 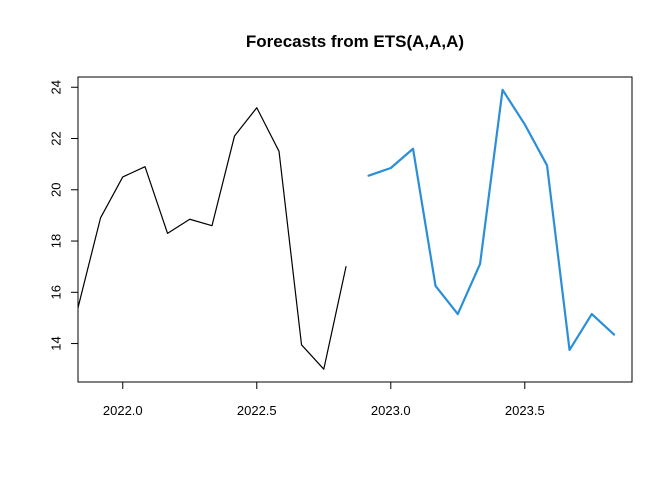 I want to click on y-tick-label: 24, so click(x=55, y=87).